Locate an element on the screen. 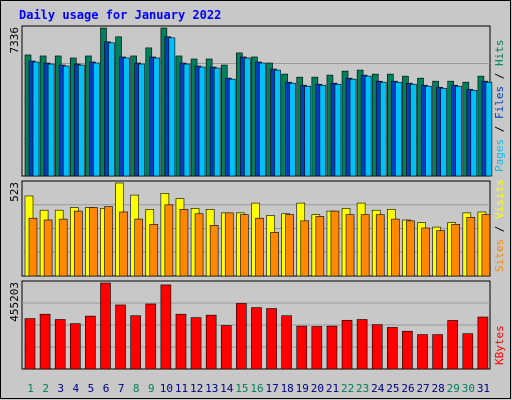 The width and height of the screenshot is (512, 400). legend-entry-hits: Hits is located at coordinates (499, 53).